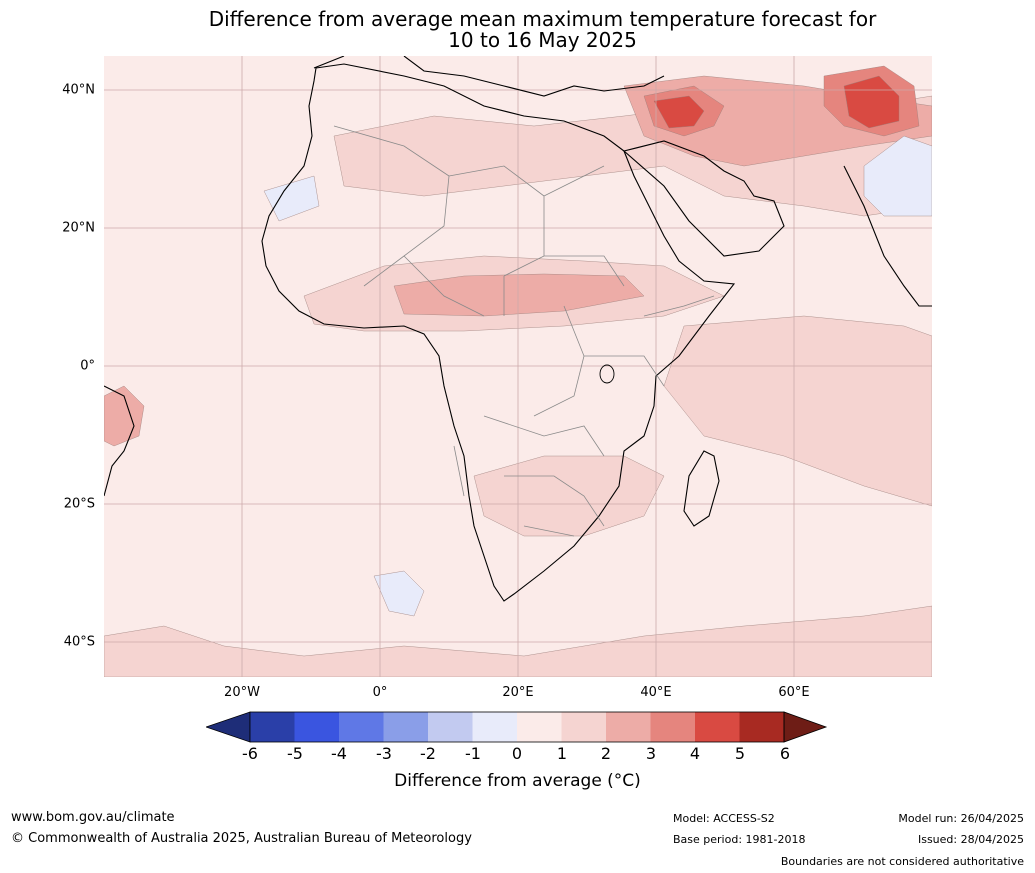 This screenshot has height=873, width=1035. I want to click on colorbar-tick: 3, so click(651, 753).